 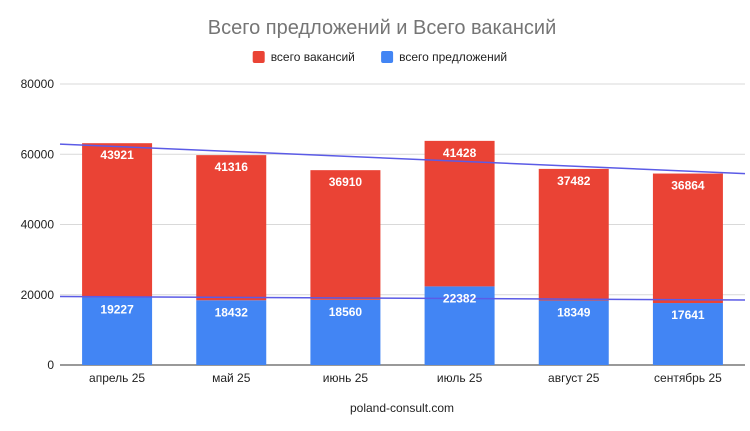 I want to click on data-label: 18432, so click(x=232, y=312).